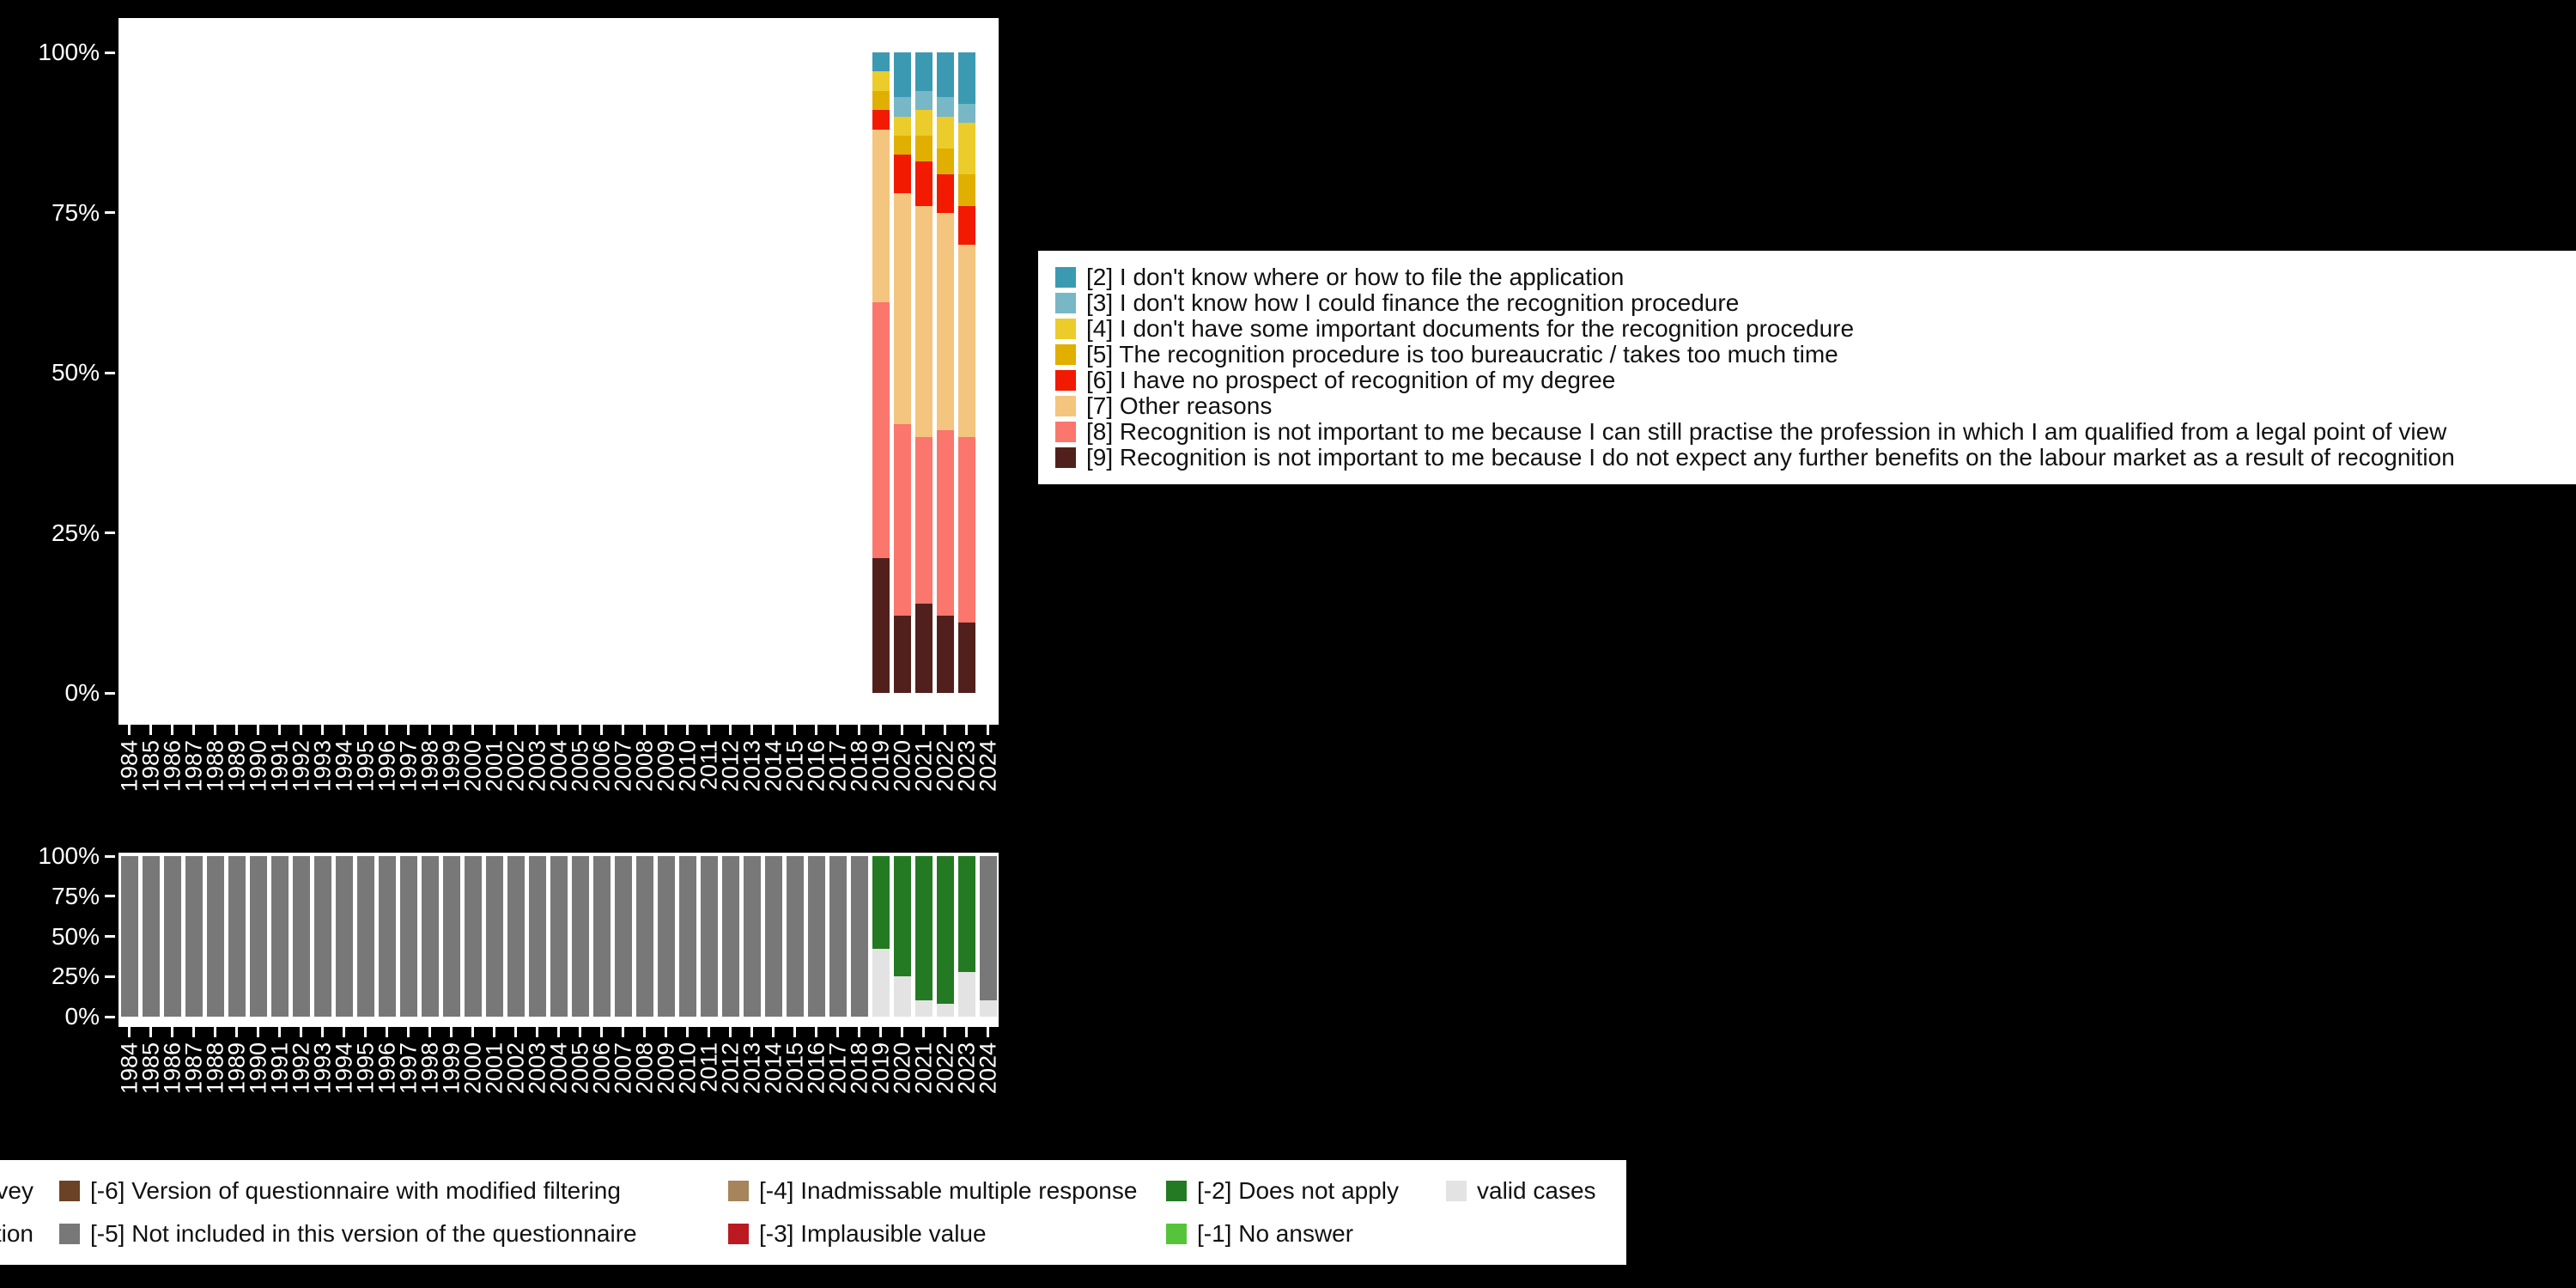 The width and height of the screenshot is (2576, 1288). Describe the element at coordinates (408, 936) in the screenshot. I see `stacked-bar-1997` at that location.